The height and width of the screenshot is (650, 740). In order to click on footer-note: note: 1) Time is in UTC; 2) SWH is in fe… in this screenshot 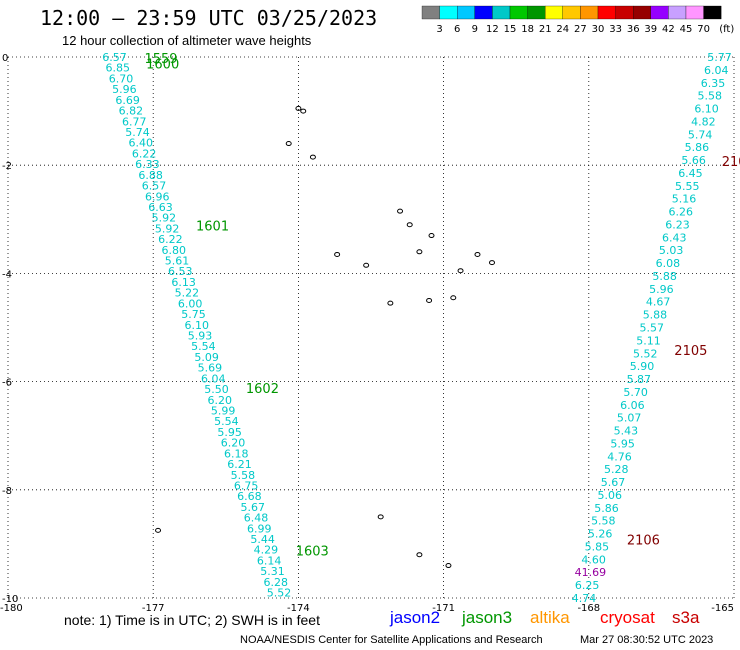, I will do `click(192, 620)`.